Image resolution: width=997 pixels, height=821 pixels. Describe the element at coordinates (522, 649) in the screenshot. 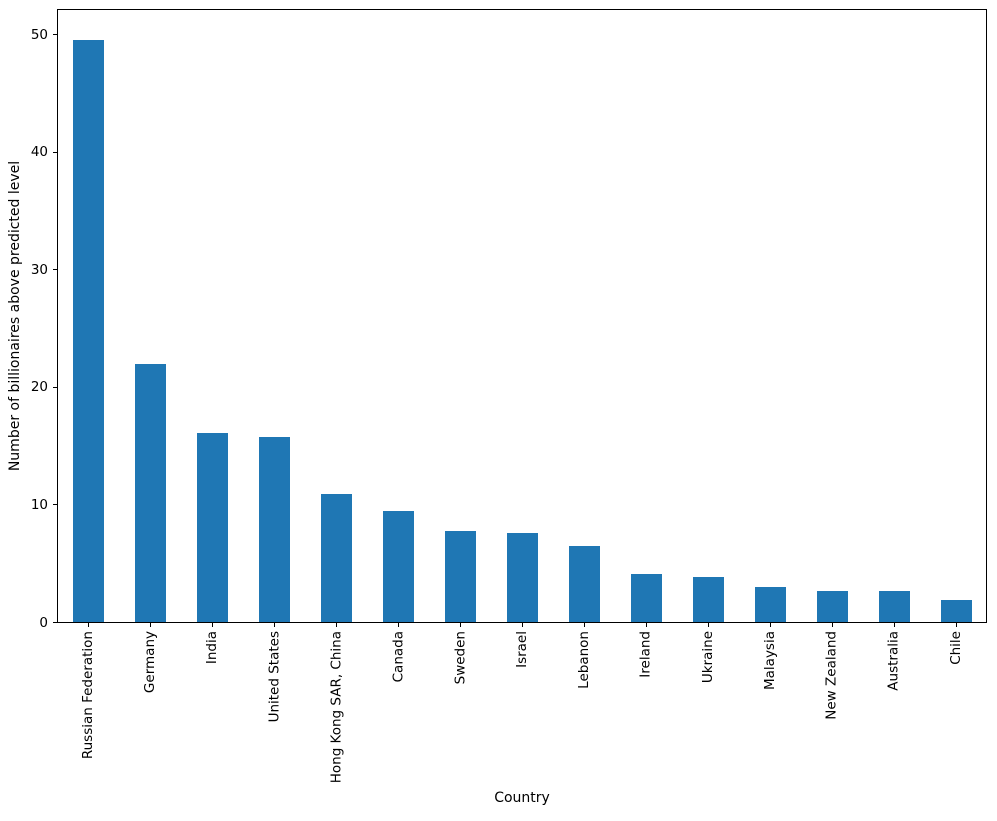

I see `x-tick-label-israel: Israel` at that location.